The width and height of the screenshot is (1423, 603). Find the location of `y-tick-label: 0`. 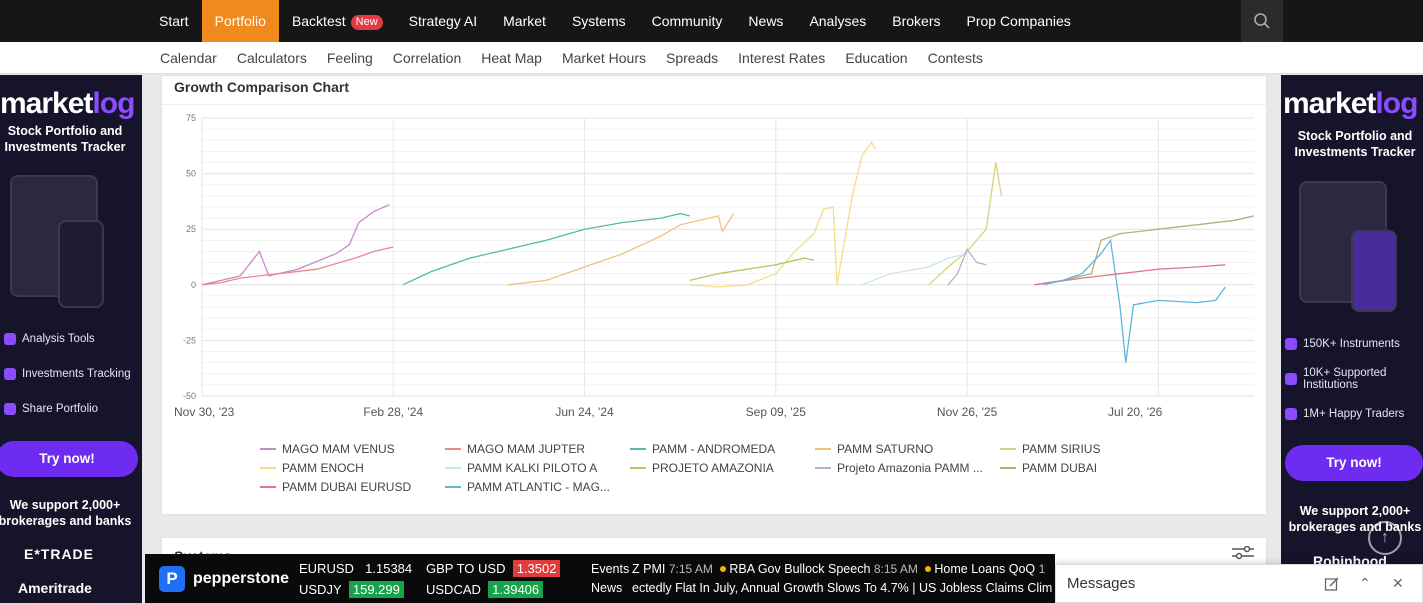

y-tick-label: 0 is located at coordinates (193, 285).